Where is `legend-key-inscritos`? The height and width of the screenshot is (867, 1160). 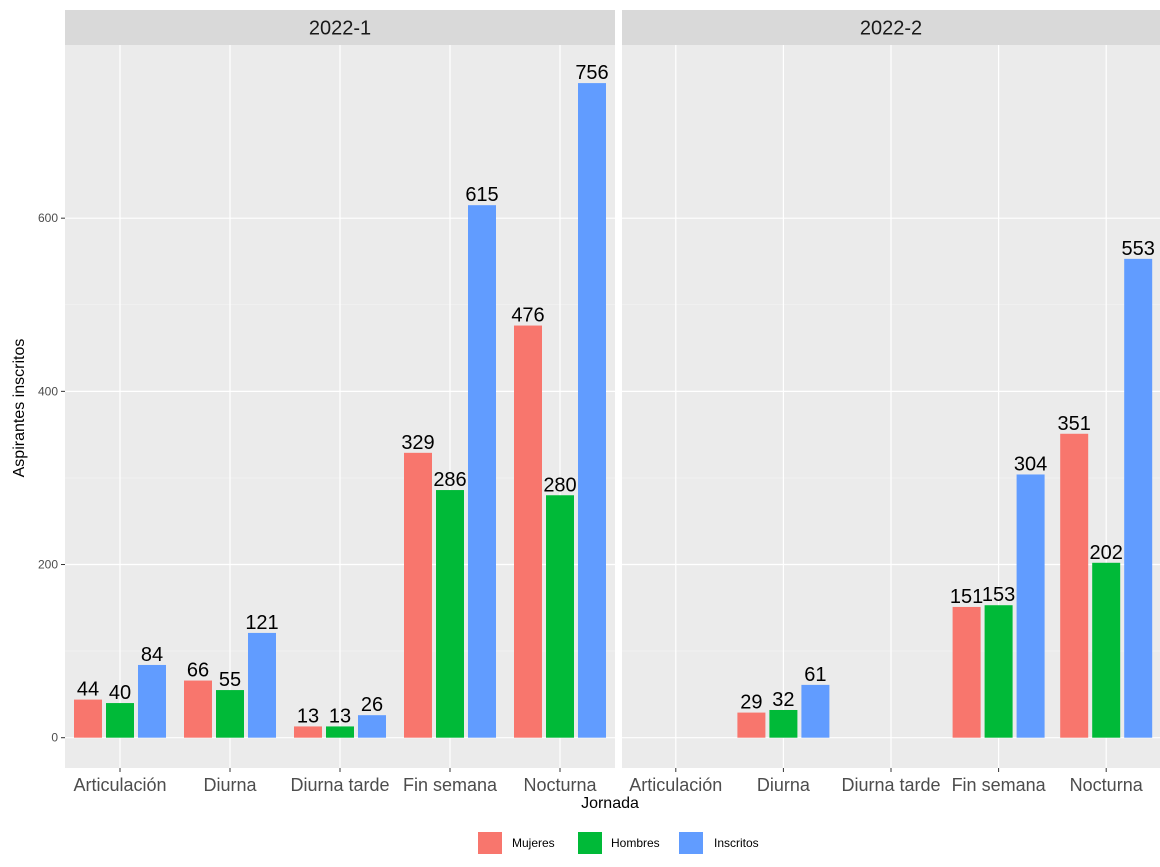
legend-key-inscritos is located at coordinates (691, 843).